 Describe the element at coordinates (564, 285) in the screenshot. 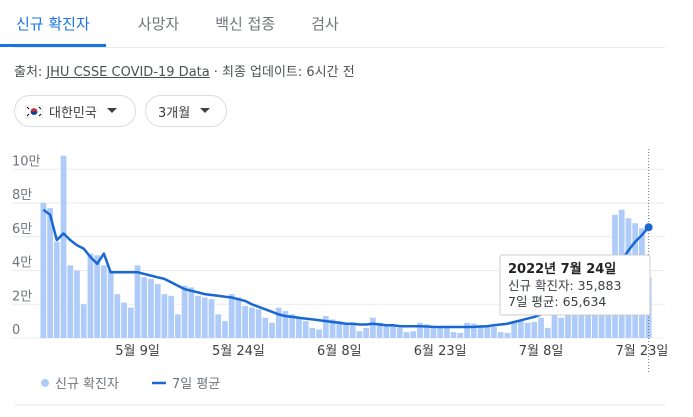

I see `tooltip-line: 신규 확진자: 35,883` at that location.